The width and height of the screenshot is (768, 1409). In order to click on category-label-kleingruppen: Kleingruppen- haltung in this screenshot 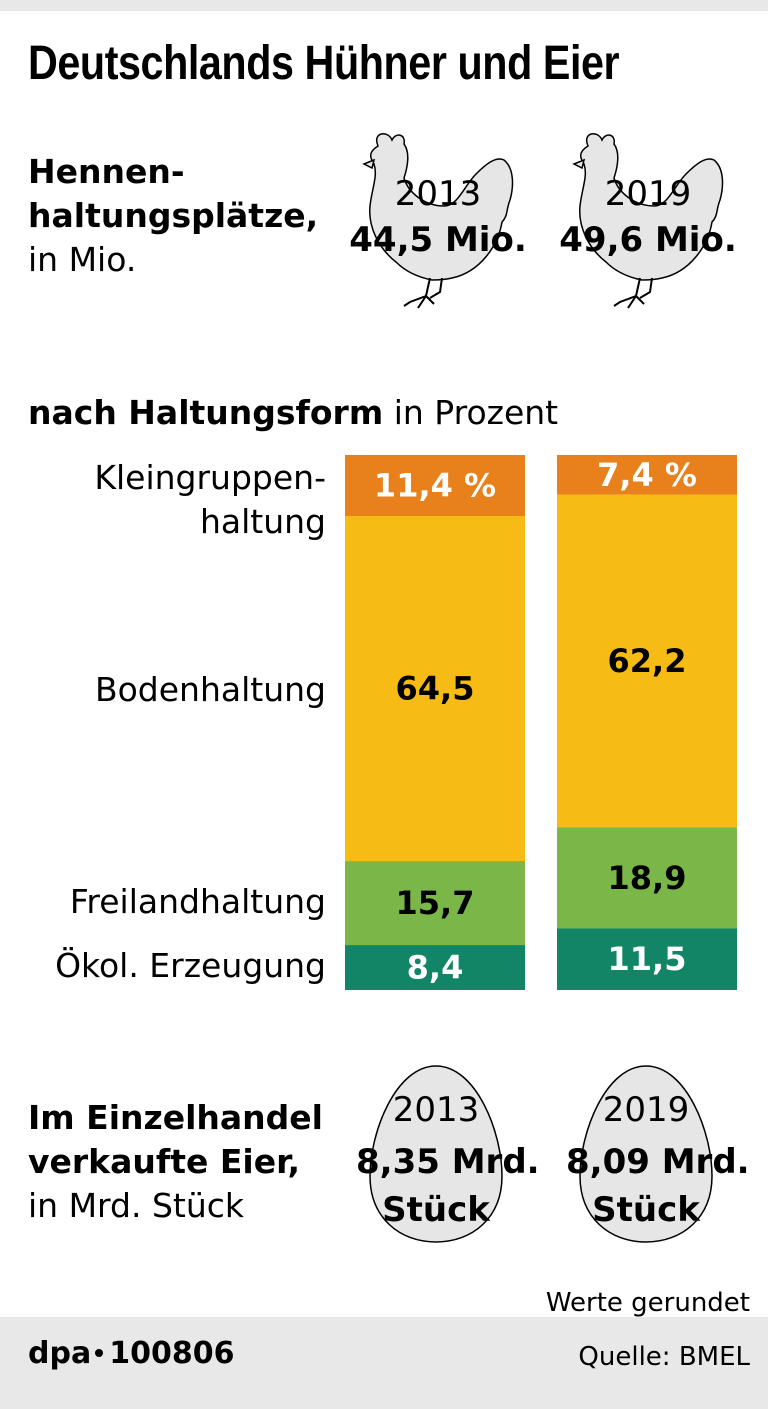, I will do `click(210, 500)`.